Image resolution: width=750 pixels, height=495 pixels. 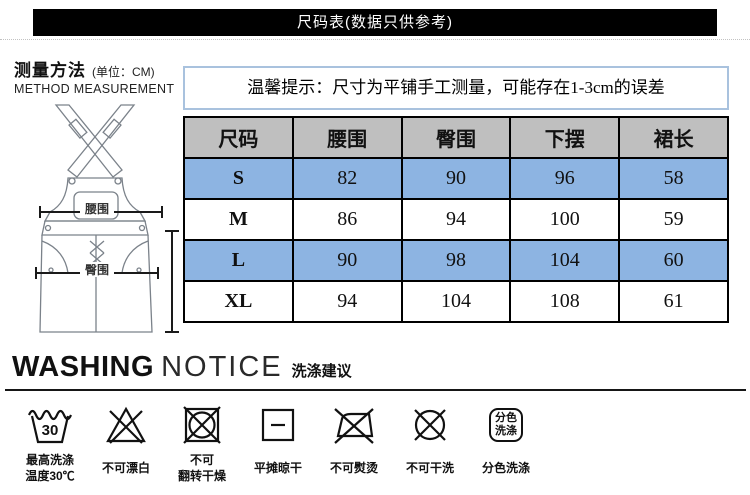 I want to click on wash-item-no-iron: 不可熨烫, so click(x=354, y=442).